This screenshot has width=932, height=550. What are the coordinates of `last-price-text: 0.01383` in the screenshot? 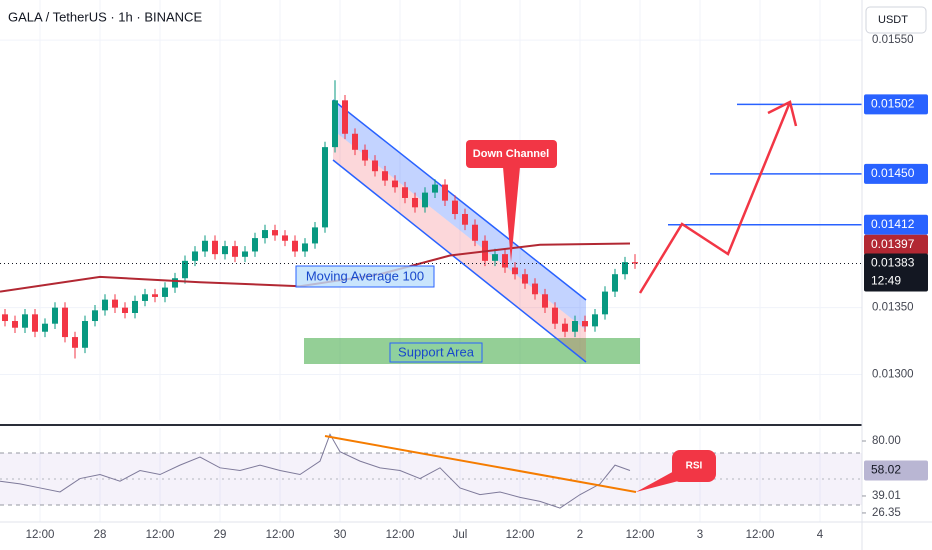 It's located at (893, 263).